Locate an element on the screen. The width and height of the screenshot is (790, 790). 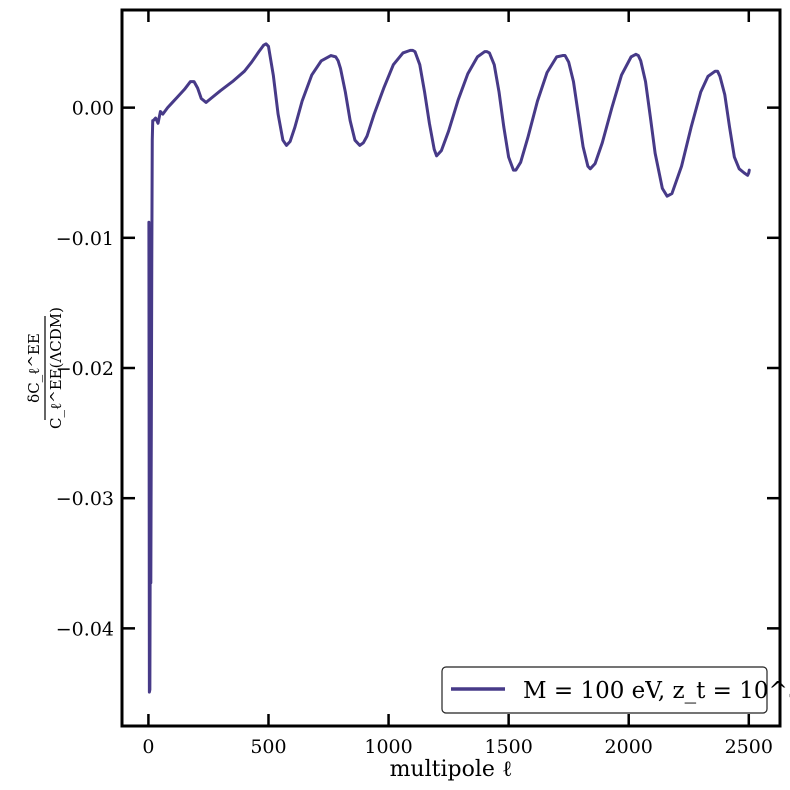
x-tick-label: 0 is located at coordinates (148, 747).